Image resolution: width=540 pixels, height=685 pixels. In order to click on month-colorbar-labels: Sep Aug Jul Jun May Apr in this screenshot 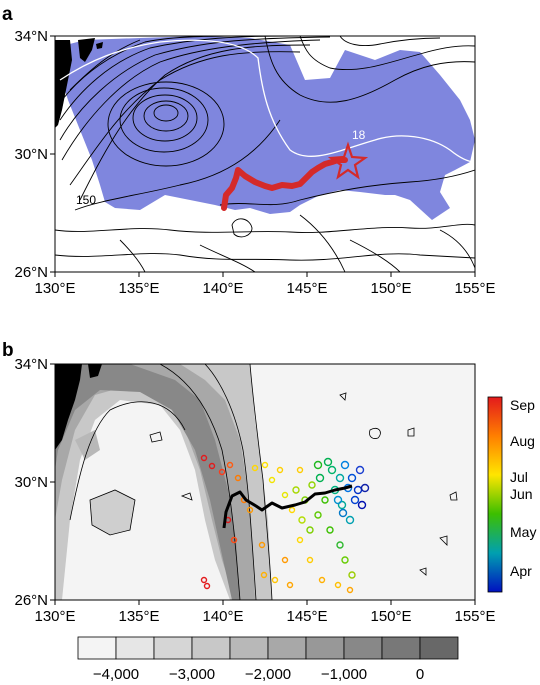, I will do `click(523, 488)`.